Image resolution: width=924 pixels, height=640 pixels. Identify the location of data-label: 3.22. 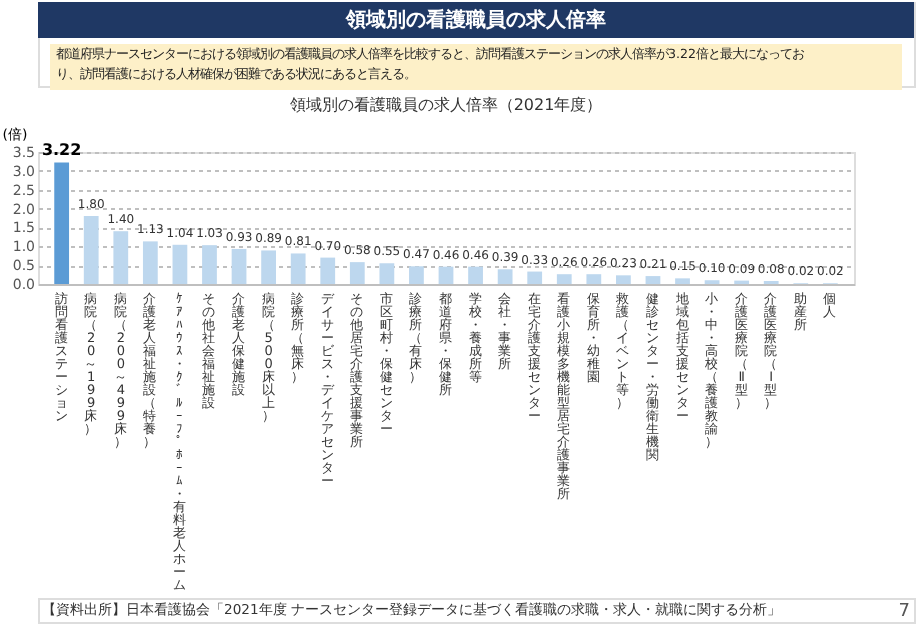
(61, 149).